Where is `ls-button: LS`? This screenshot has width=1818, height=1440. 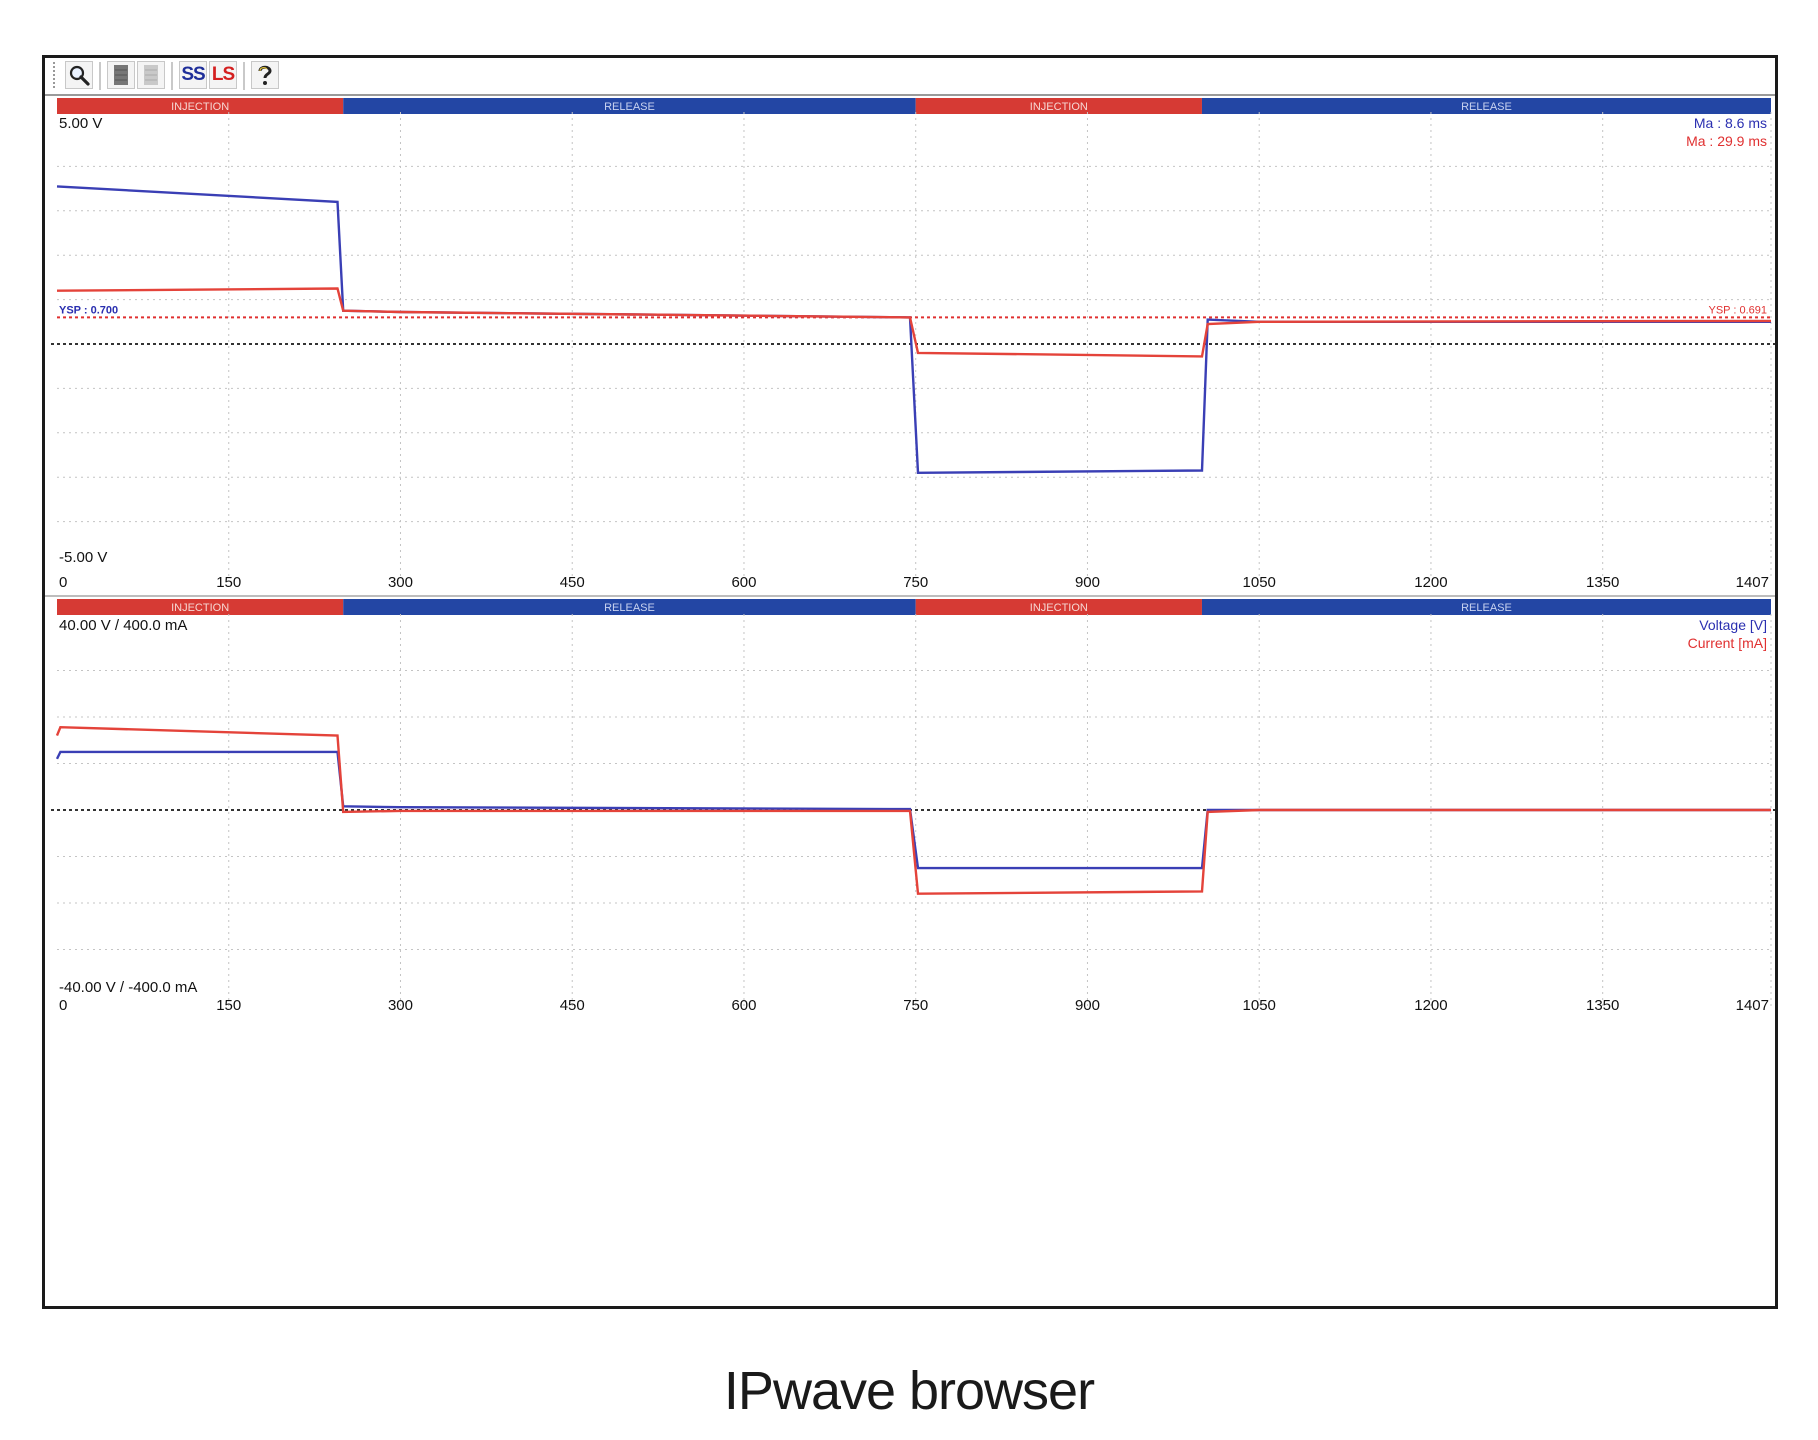 ls-button: LS is located at coordinates (223, 75).